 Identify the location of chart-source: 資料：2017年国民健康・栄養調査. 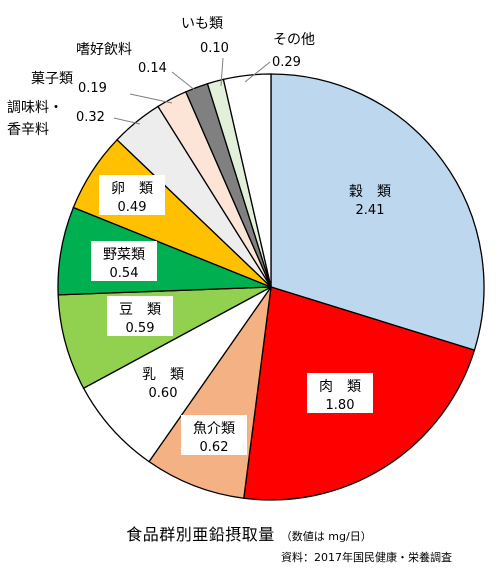
(366, 557).